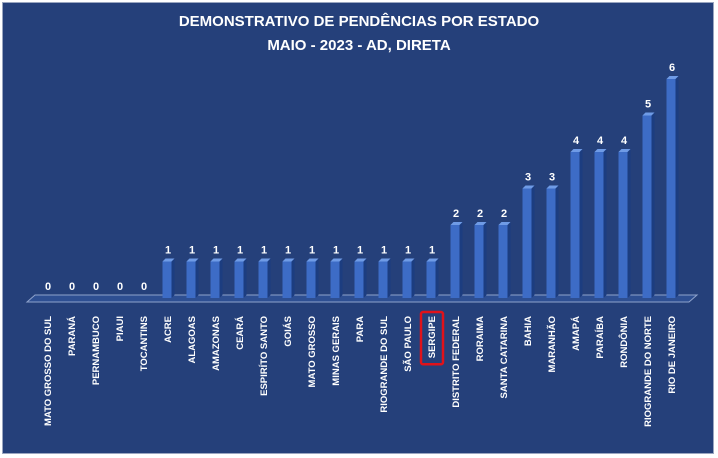 This screenshot has height=458, width=718. I want to click on tick-label: MINAS GERAIS, so click(336, 351).